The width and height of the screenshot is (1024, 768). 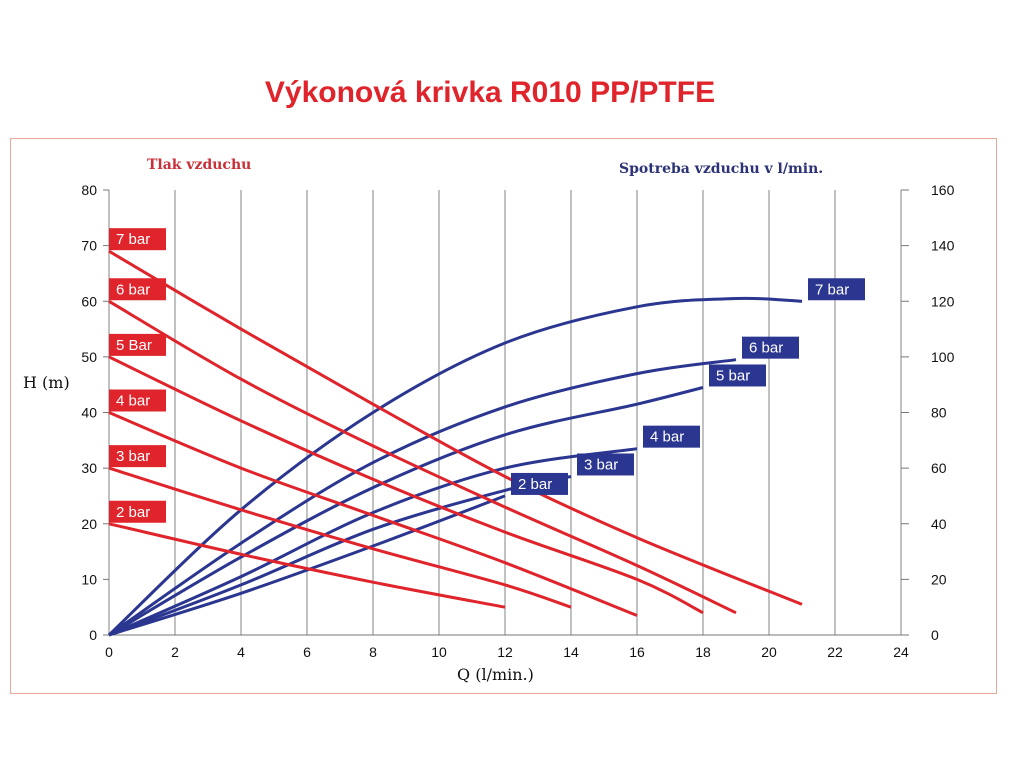 I want to click on air-curve-label-5-bar-box, so click(x=737, y=375).